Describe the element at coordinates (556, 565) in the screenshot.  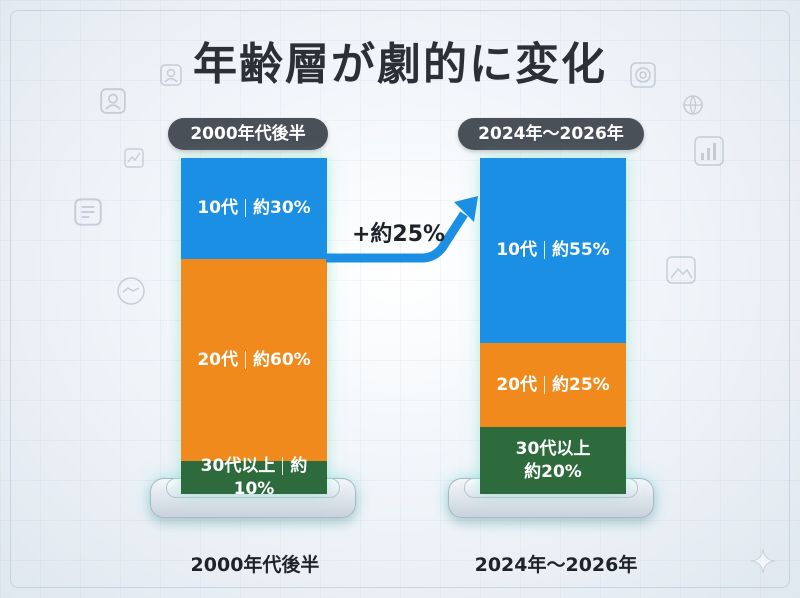
I see `right-period-label: 2024年～2026年` at that location.